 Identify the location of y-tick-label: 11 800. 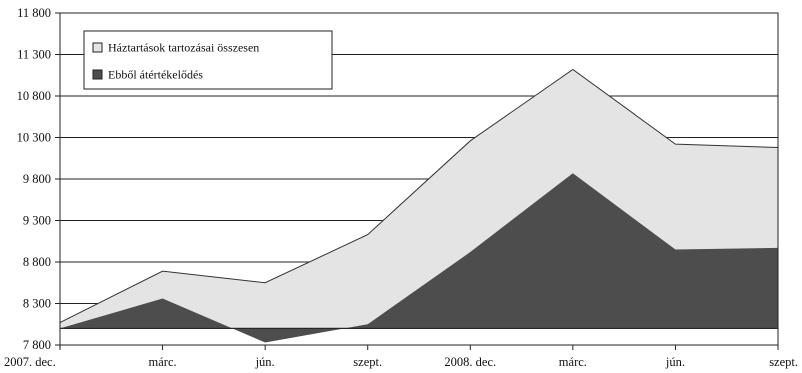
(34, 13).